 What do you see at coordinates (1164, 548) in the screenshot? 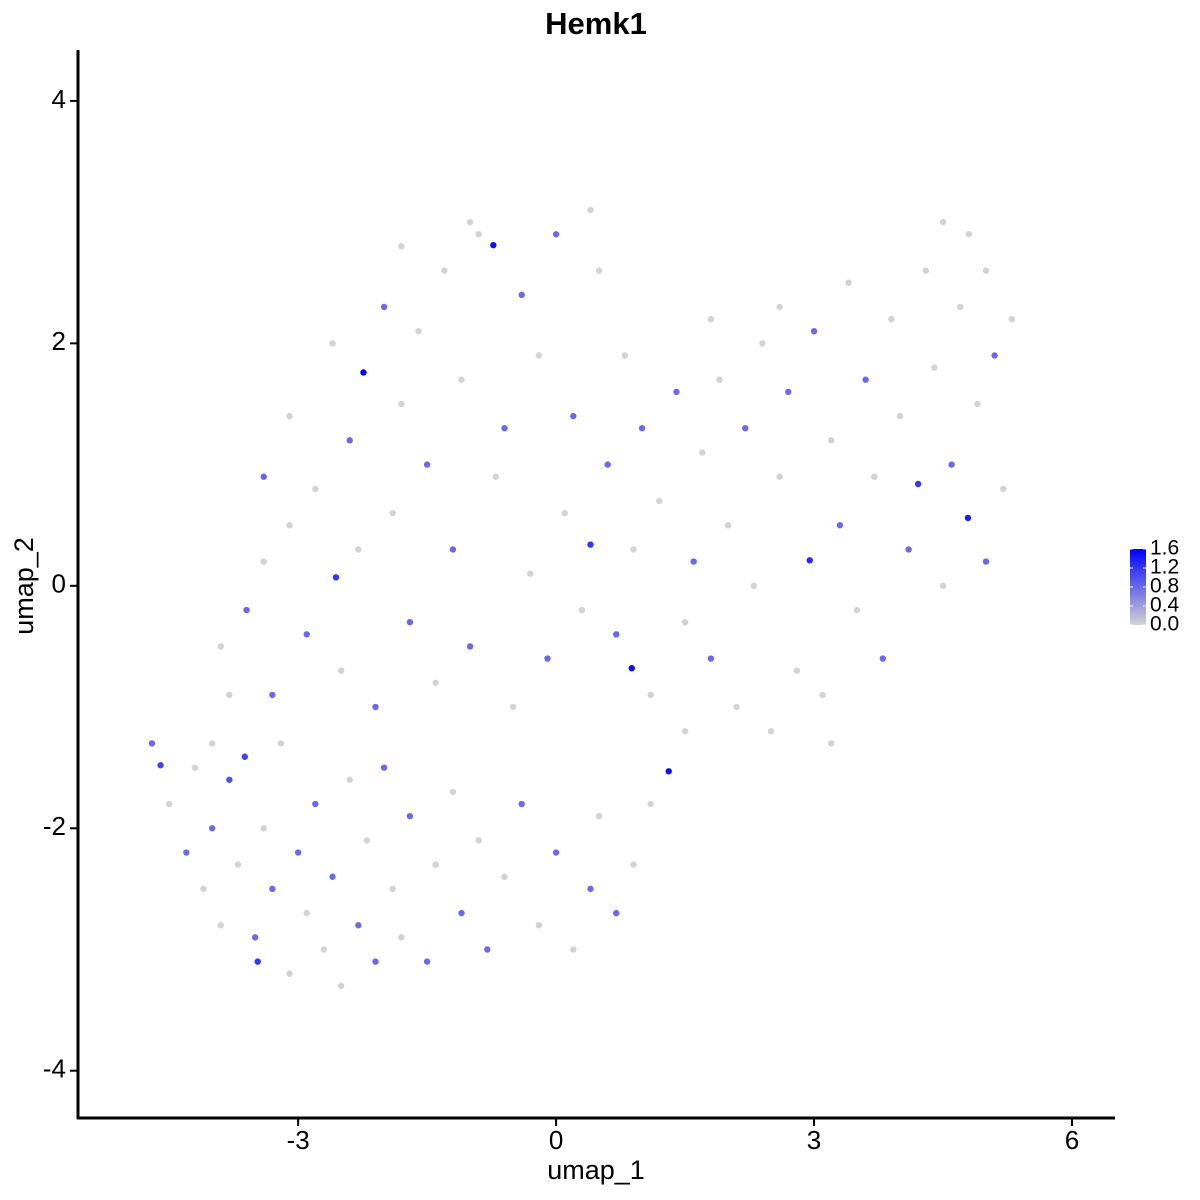
I see `colorbar-tick-label: 1.6` at bounding box center [1164, 548].